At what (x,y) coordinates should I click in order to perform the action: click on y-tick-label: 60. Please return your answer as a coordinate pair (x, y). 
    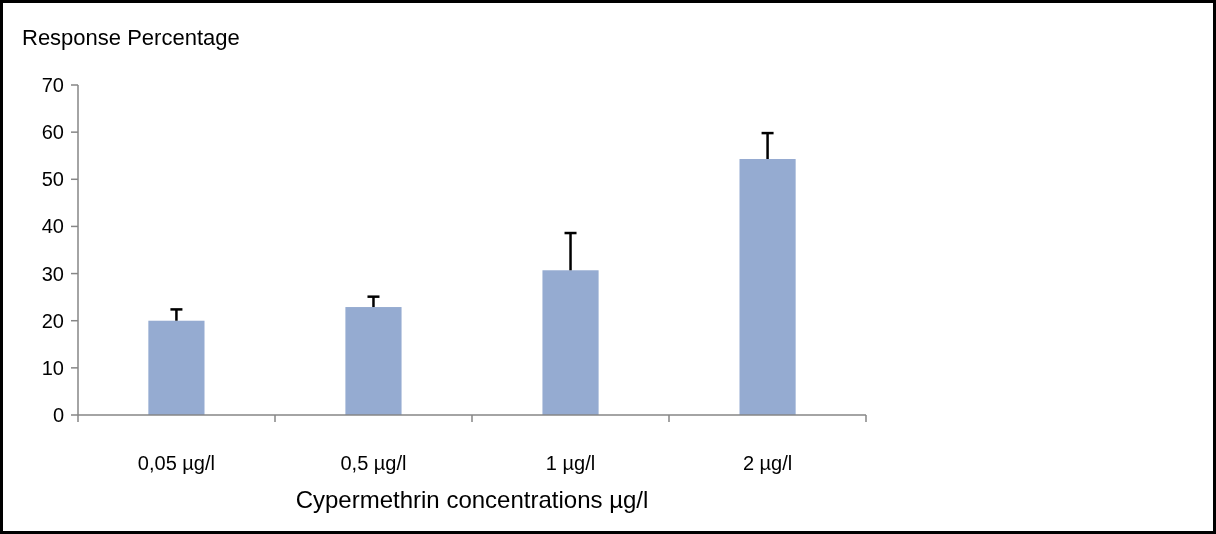
    Looking at the image, I should click on (52, 132).